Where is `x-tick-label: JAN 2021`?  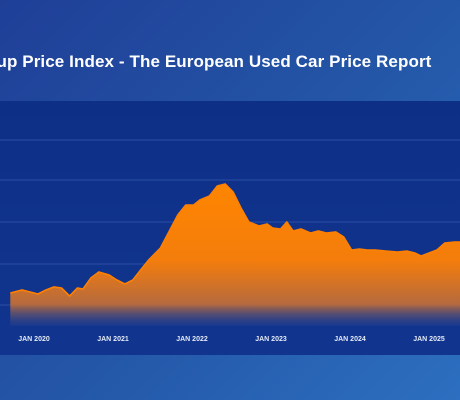 x-tick-label: JAN 2021 is located at coordinates (113, 339).